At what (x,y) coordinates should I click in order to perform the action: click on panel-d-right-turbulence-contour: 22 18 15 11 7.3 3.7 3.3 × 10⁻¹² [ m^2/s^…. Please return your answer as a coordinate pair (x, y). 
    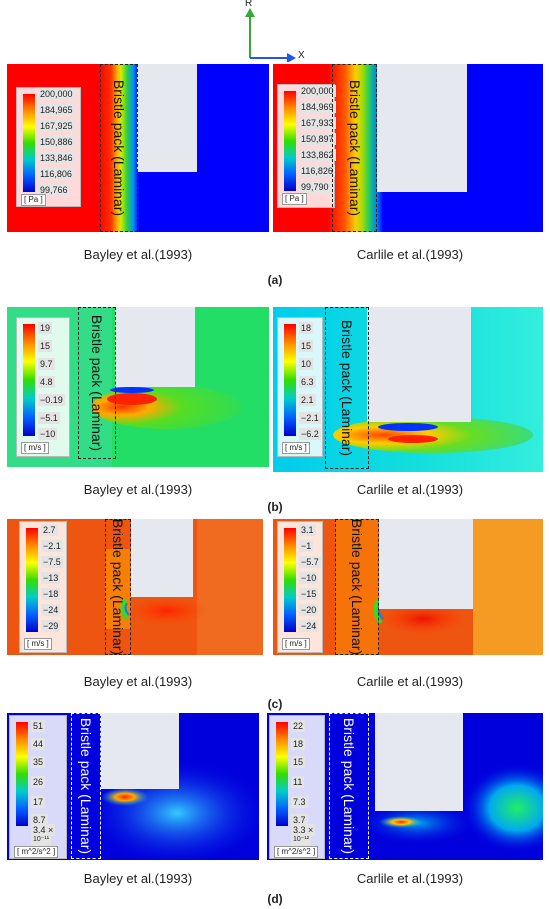
    Looking at the image, I should click on (405, 786).